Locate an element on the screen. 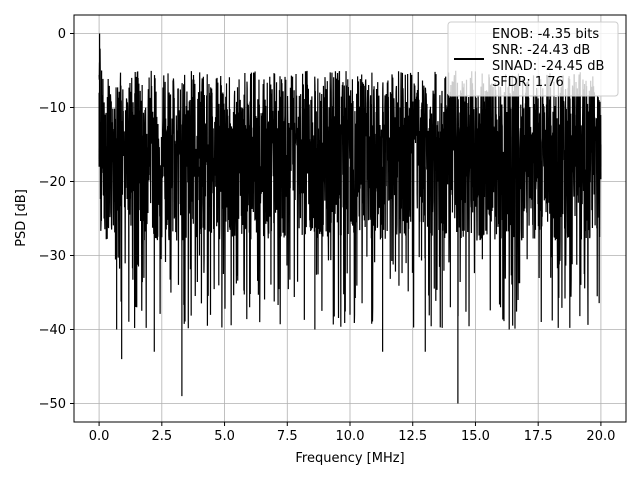  y-tick-label: 0 is located at coordinates (62, 34).